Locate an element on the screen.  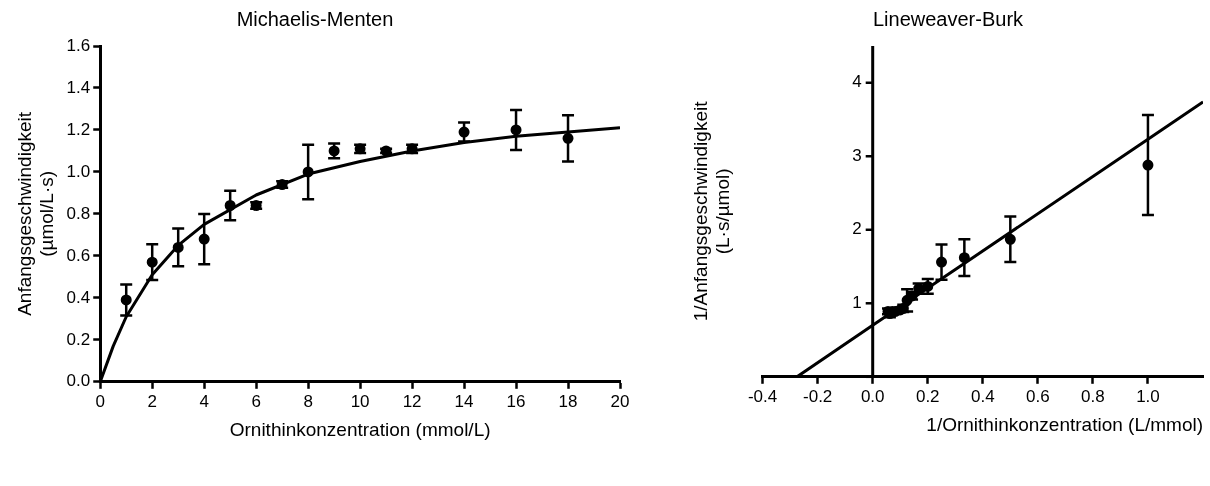
x-tick-label: 6 is located at coordinates (256, 401).